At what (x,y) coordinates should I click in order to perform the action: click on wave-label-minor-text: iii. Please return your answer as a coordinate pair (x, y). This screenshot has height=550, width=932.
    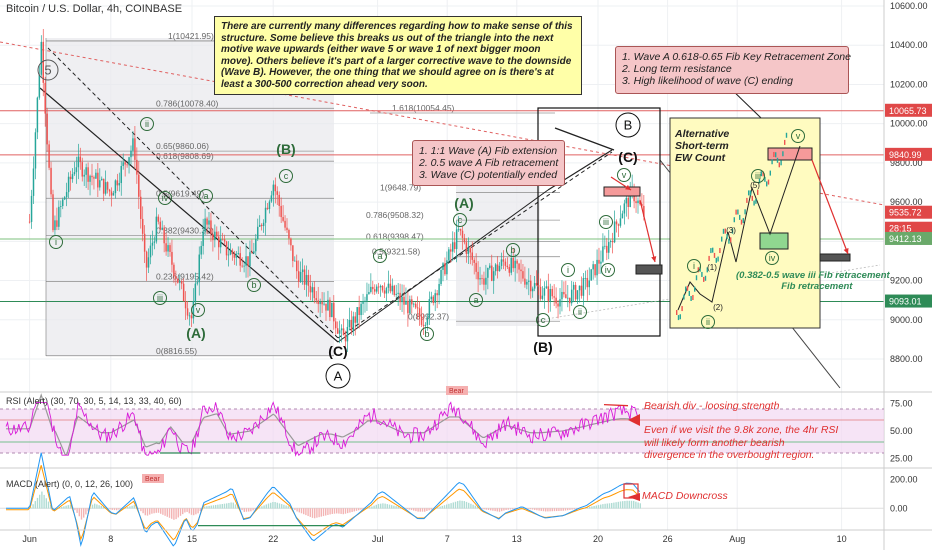
    Looking at the image, I should click on (160, 298).